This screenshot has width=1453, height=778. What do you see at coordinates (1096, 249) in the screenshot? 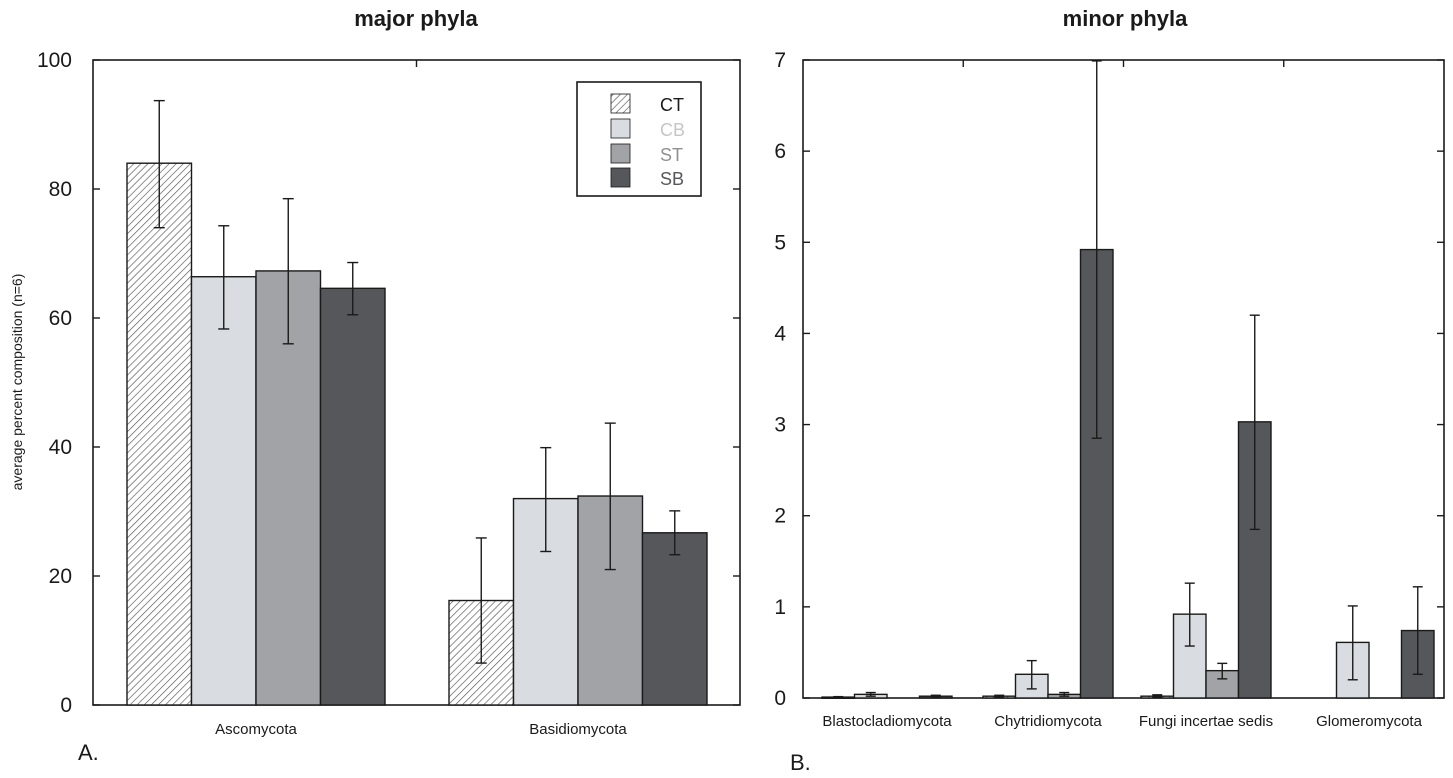
I see `error-bar-b-chytridiomycota-sb` at bounding box center [1096, 249].